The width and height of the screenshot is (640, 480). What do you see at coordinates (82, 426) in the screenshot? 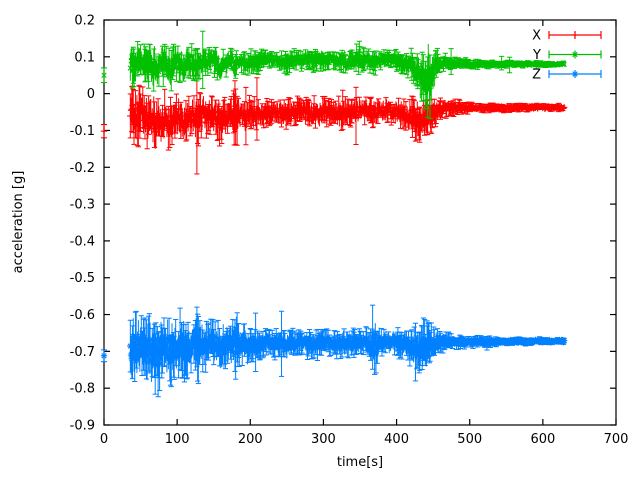
I see `y-tick-label: -0.9` at bounding box center [82, 426].